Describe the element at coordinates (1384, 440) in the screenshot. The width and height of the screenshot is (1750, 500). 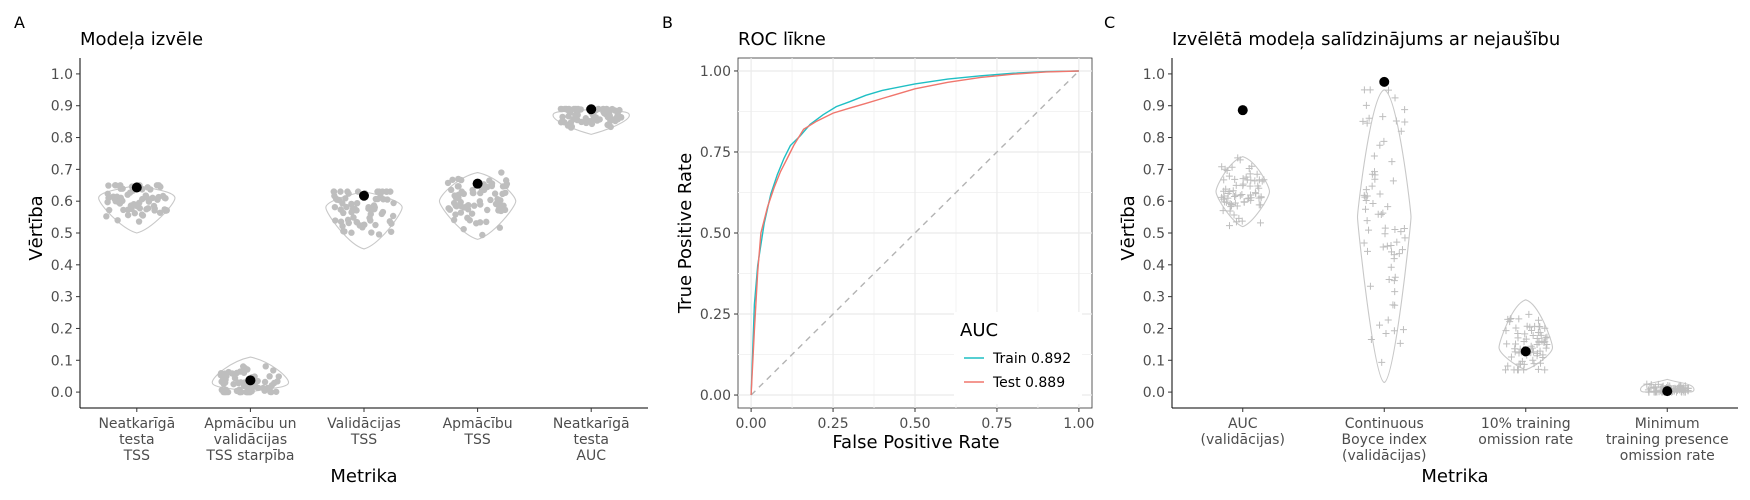
I see `x-tick-label: Boyce index` at that location.